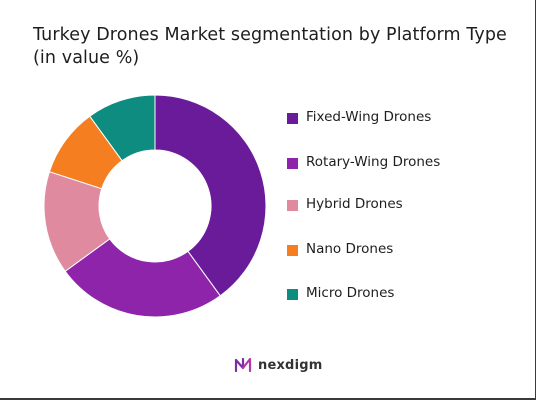 The height and width of the screenshot is (402, 537). Describe the element at coordinates (369, 117) in the screenshot. I see `legend-label: Fixed-Wing Drones` at that location.